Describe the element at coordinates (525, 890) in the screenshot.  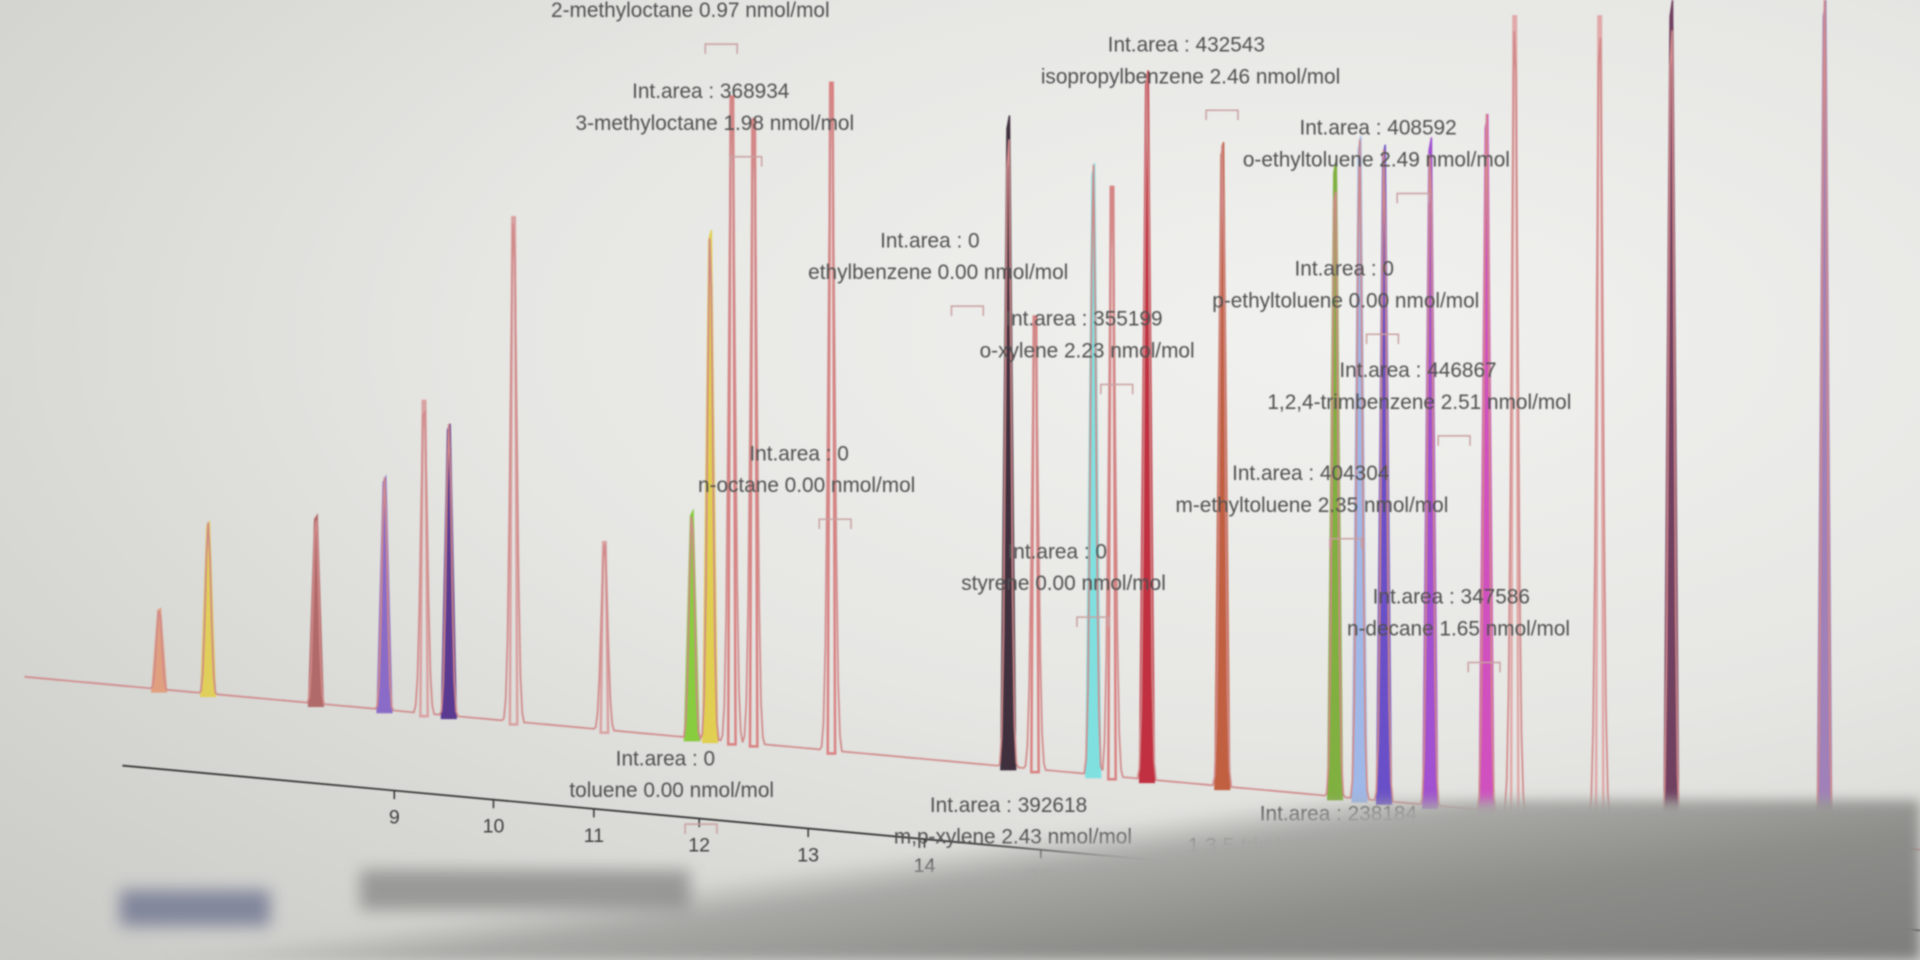
I see `scrollbar` at that location.